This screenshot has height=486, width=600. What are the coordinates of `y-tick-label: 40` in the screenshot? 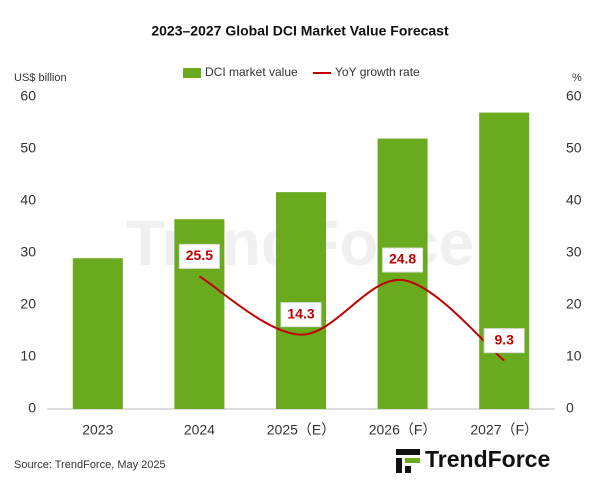 It's located at (28, 200).